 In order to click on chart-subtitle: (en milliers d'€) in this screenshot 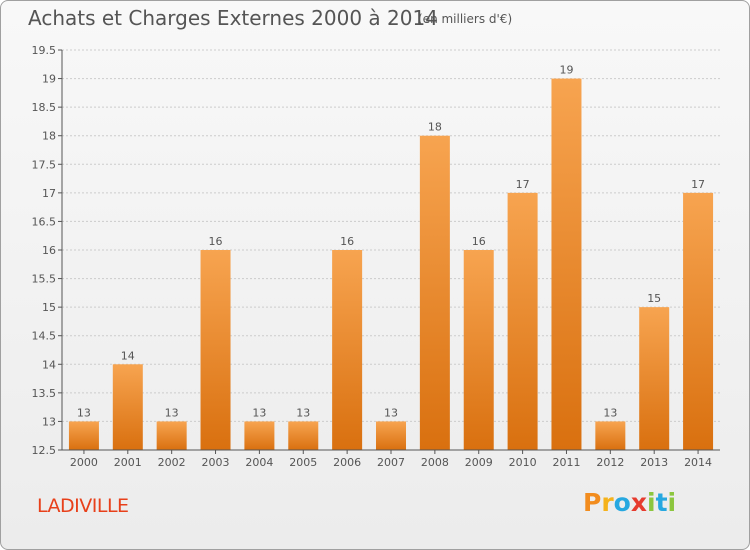, I will do `click(465, 19)`.